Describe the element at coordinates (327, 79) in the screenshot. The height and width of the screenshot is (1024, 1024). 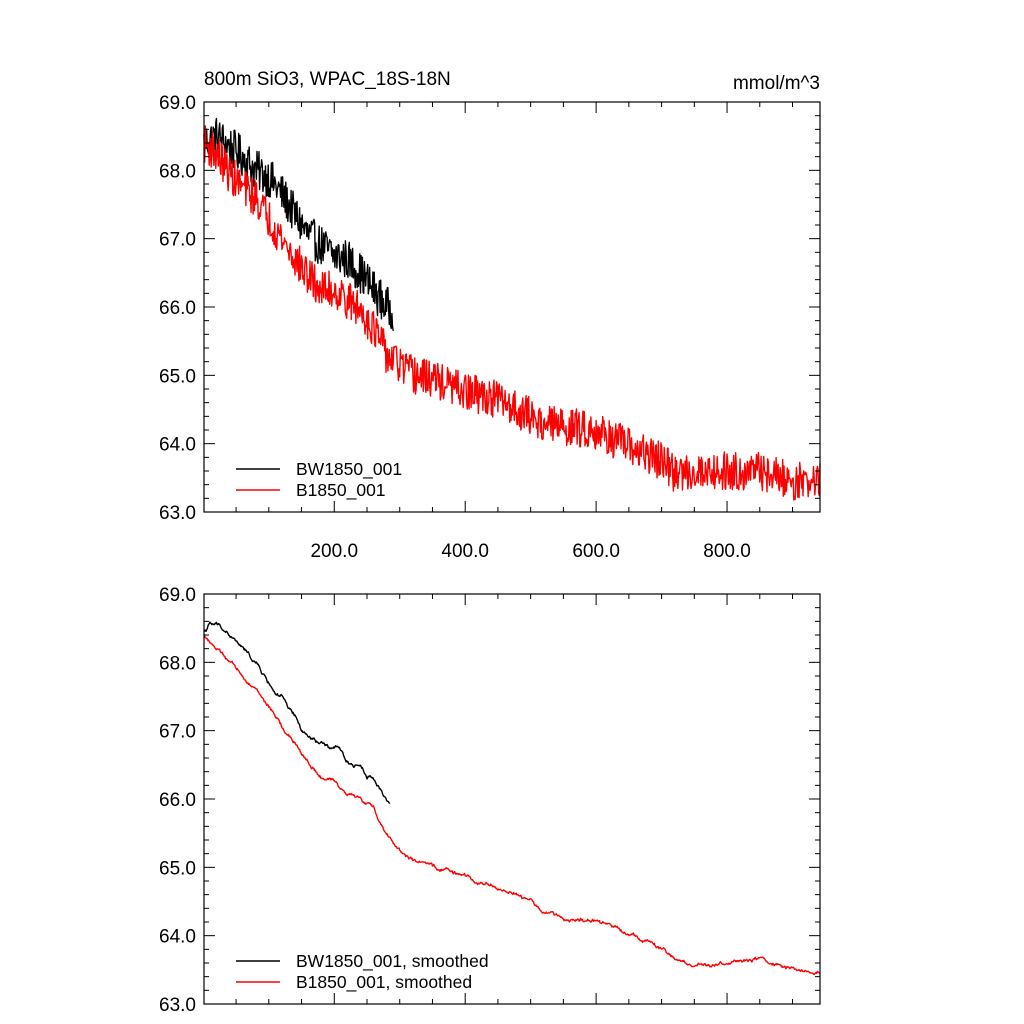
I see `top-panel-title: 800m SiO3, WPAC_18S-18N` at that location.